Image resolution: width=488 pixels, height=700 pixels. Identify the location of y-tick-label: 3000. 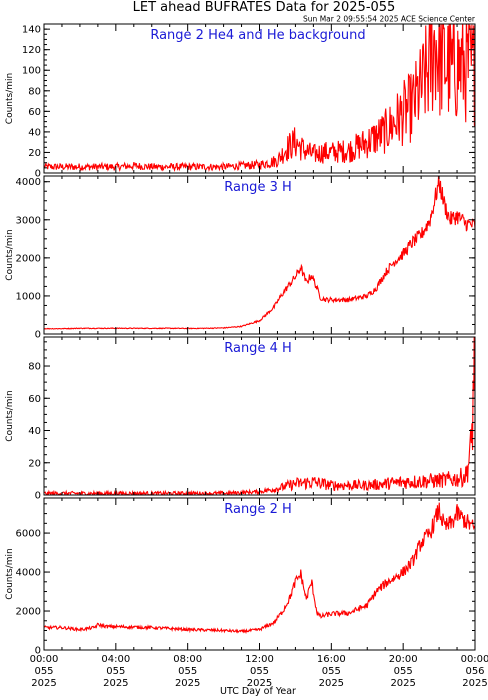
(28, 220).